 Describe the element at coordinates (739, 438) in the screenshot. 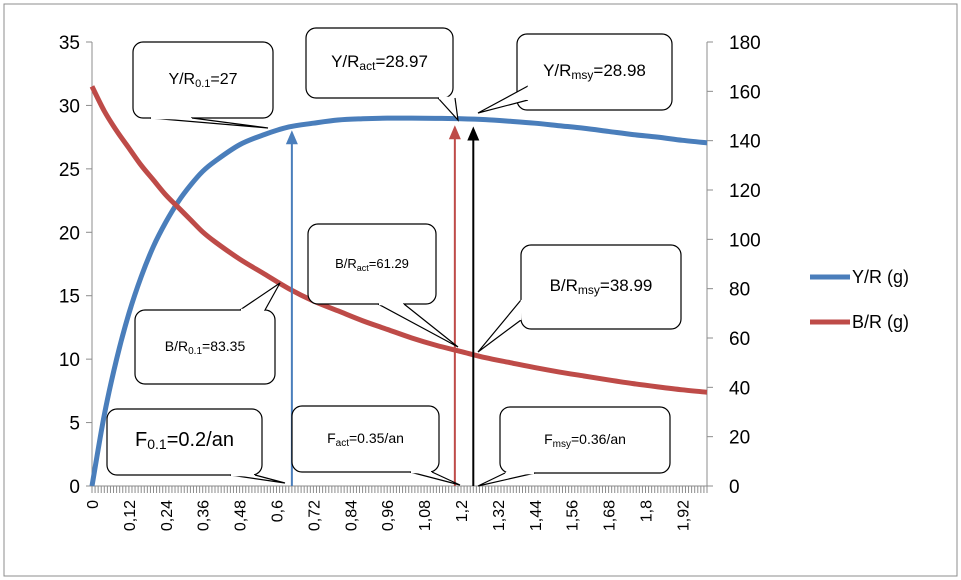

I see `y-right-tick-label: 20` at that location.